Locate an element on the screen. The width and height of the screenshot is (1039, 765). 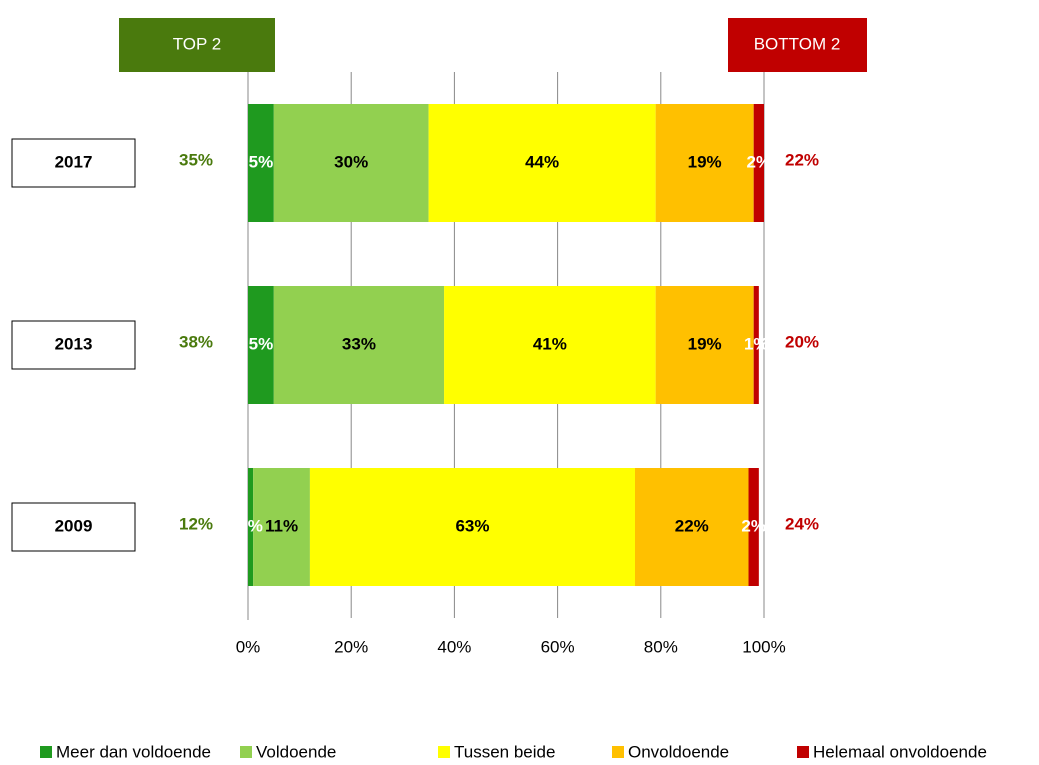
x-tick-label: 40% is located at coordinates (454, 646).